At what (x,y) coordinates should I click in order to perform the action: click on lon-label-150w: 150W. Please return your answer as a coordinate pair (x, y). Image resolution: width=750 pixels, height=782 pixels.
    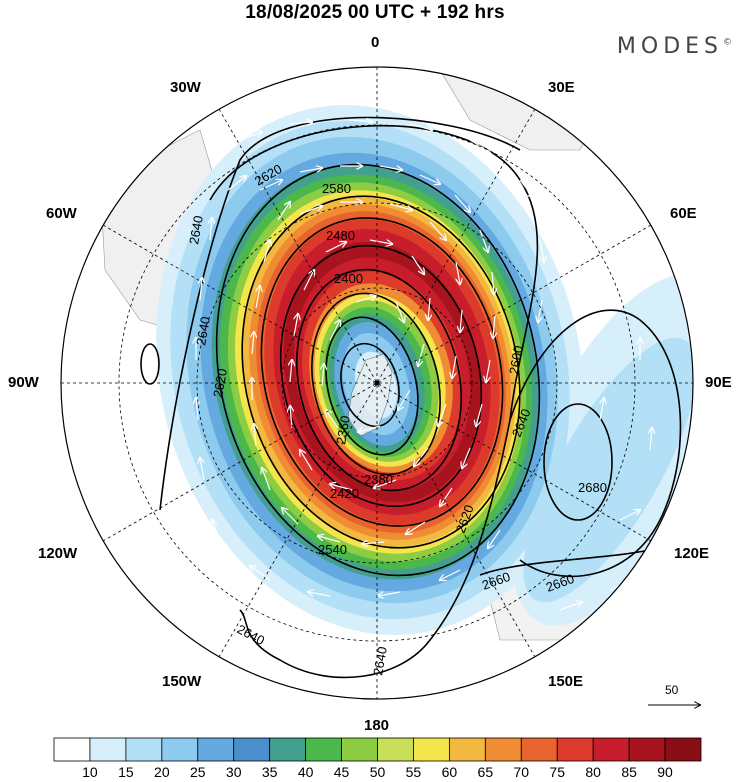
    Looking at the image, I should click on (182, 681).